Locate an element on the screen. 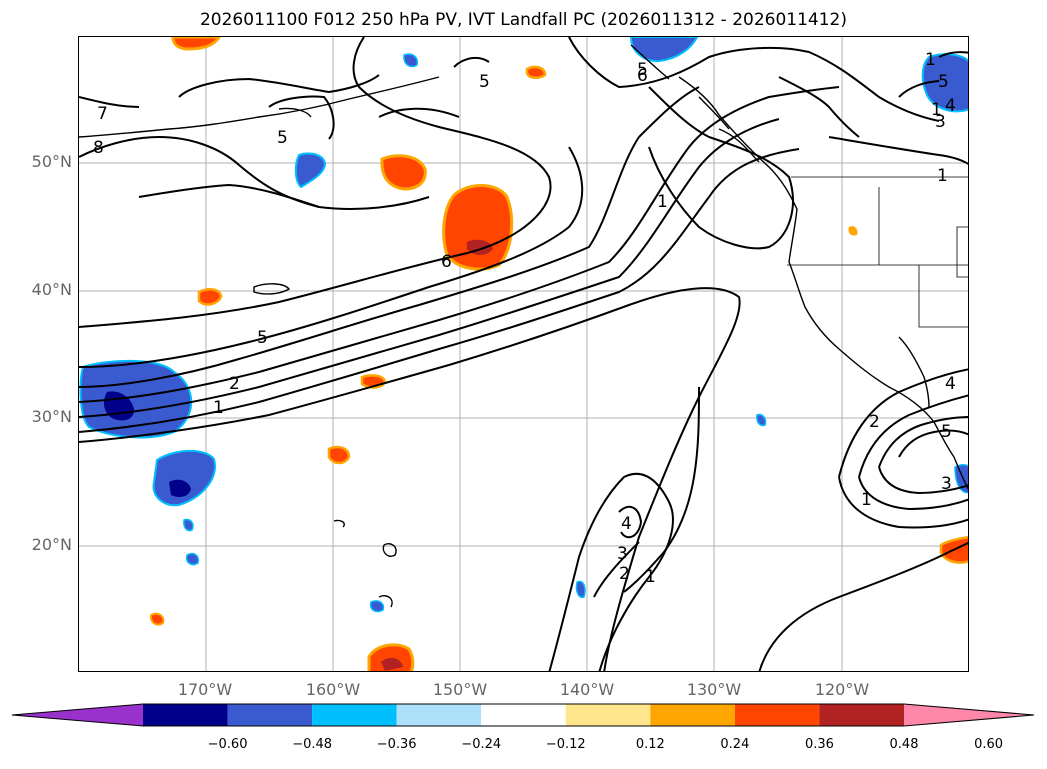  colorbar-tick-label: −0.36 is located at coordinates (396, 744).